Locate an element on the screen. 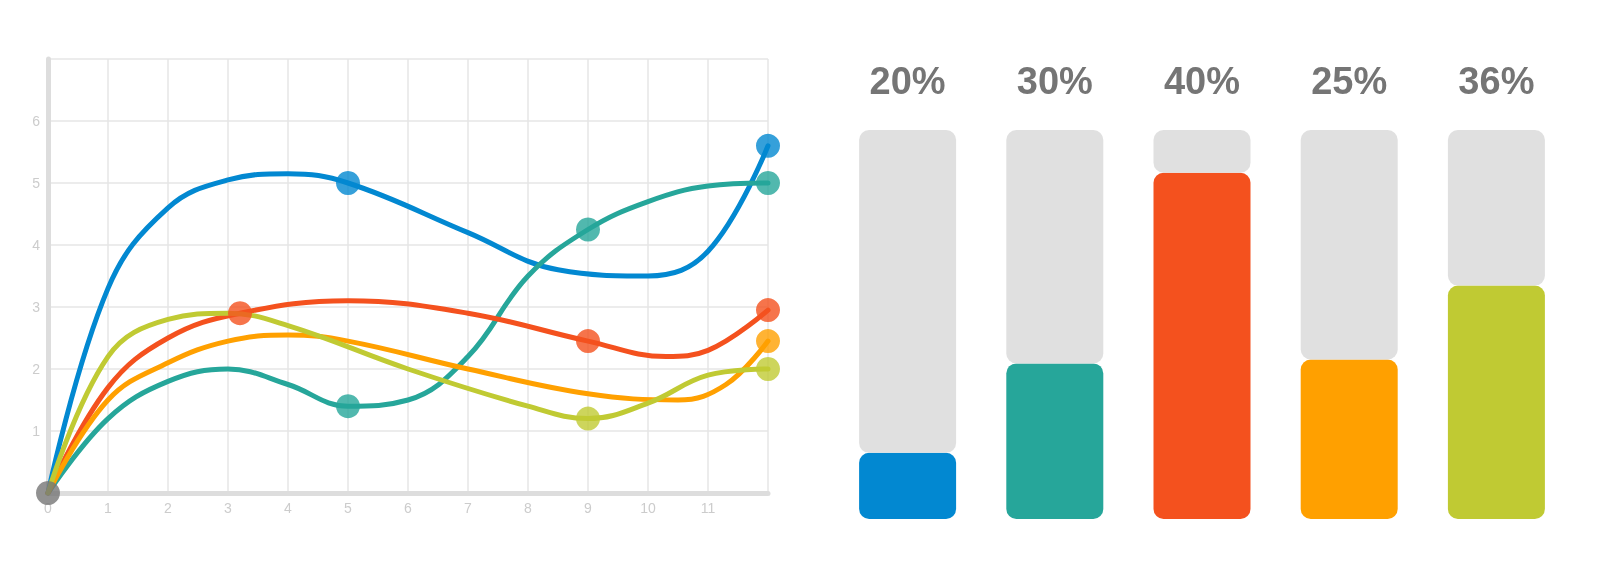 The image size is (1600, 561). x-tick-label: 36% is located at coordinates (1496, 81).